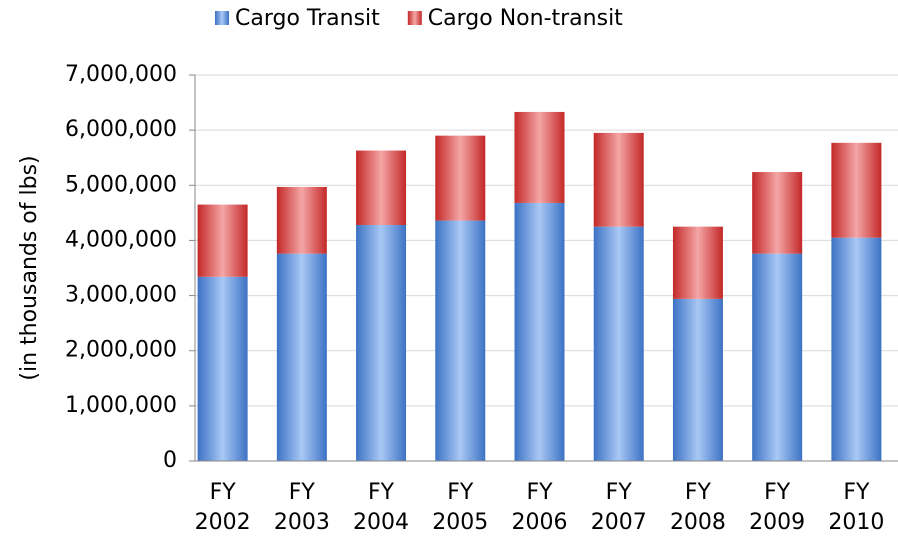 The height and width of the screenshot is (542, 898). I want to click on y-tick-label: 1,000,000, so click(121, 405).